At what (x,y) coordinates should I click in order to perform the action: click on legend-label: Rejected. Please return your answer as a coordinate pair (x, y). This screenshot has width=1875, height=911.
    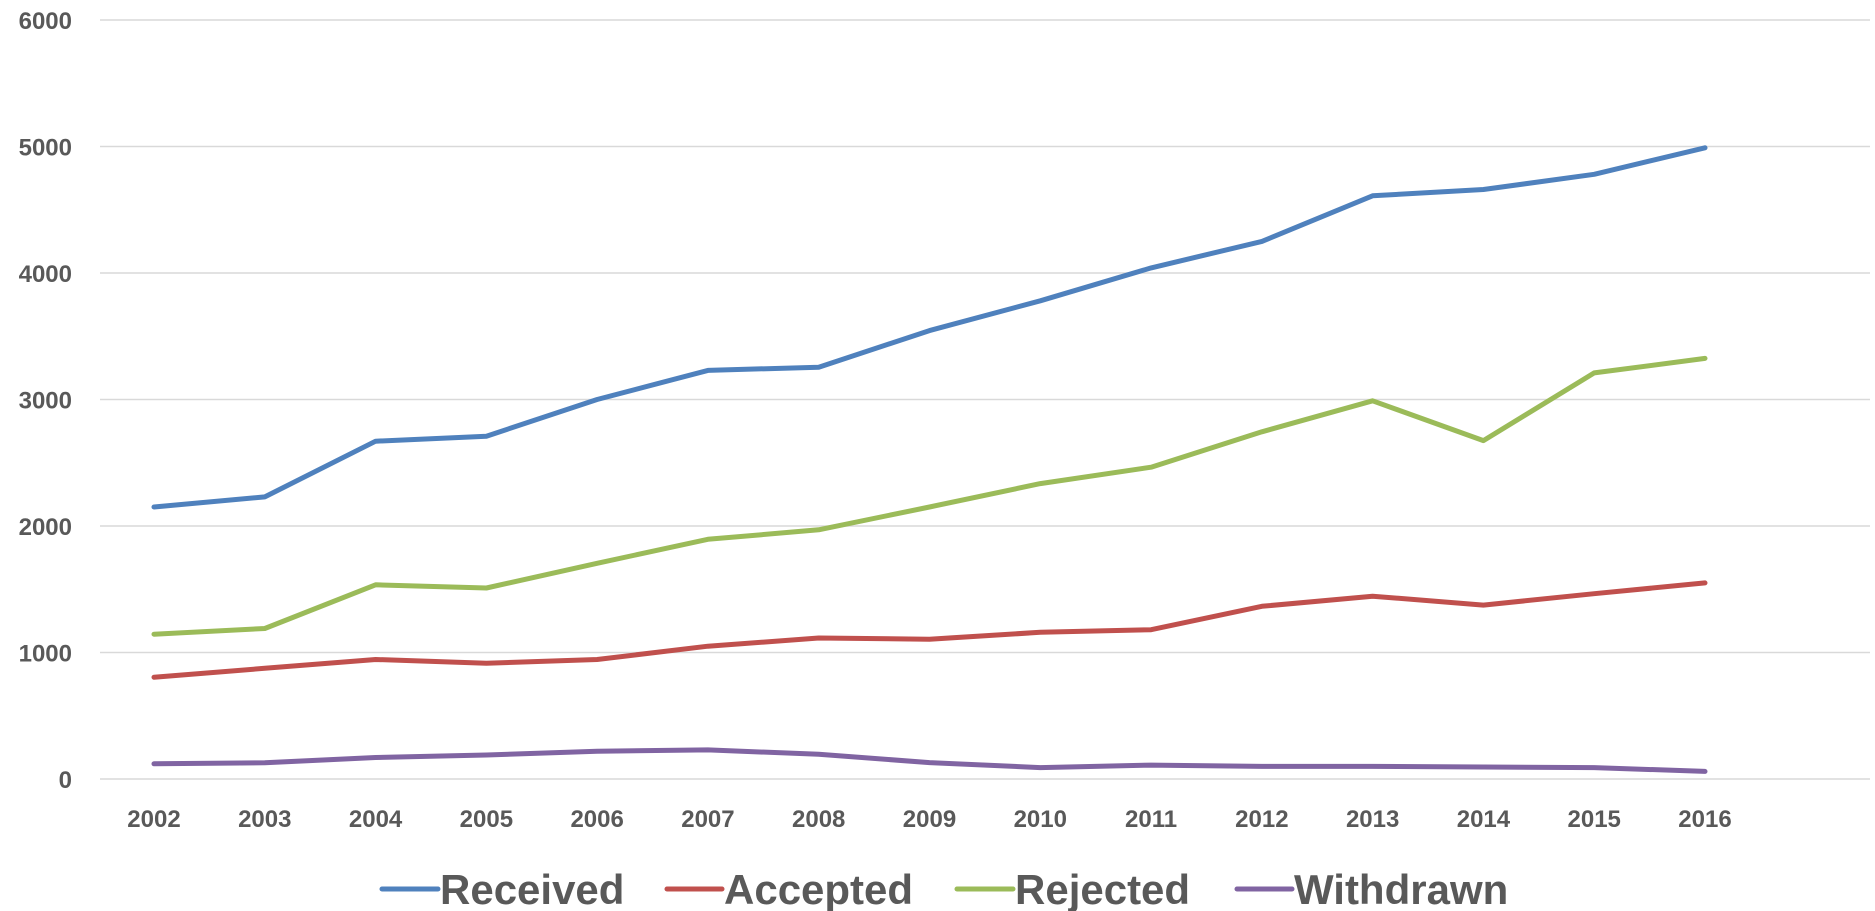
    Looking at the image, I should click on (1102, 888).